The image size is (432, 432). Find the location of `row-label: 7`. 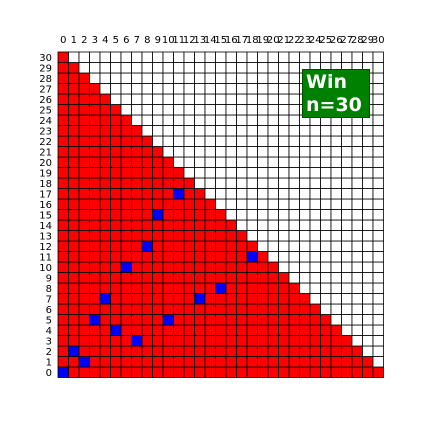

row-label: 7 is located at coordinates (49, 299).